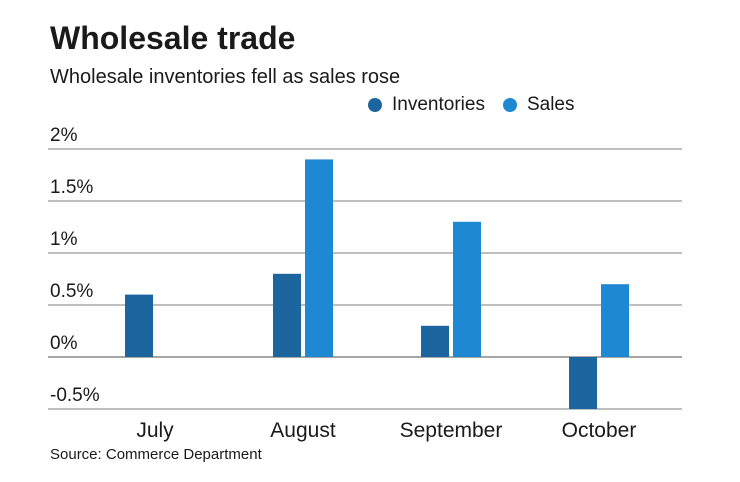 The image size is (740, 482). Describe the element at coordinates (173, 38) in the screenshot. I see `chart-title: Wholesale trade` at that location.